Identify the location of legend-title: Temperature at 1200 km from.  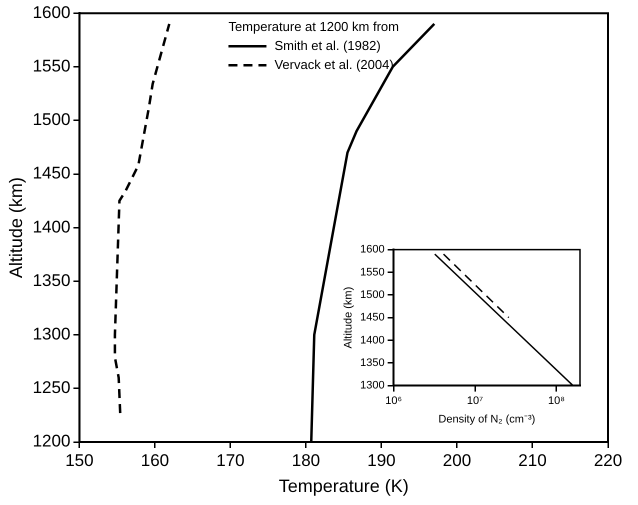
(313, 26).